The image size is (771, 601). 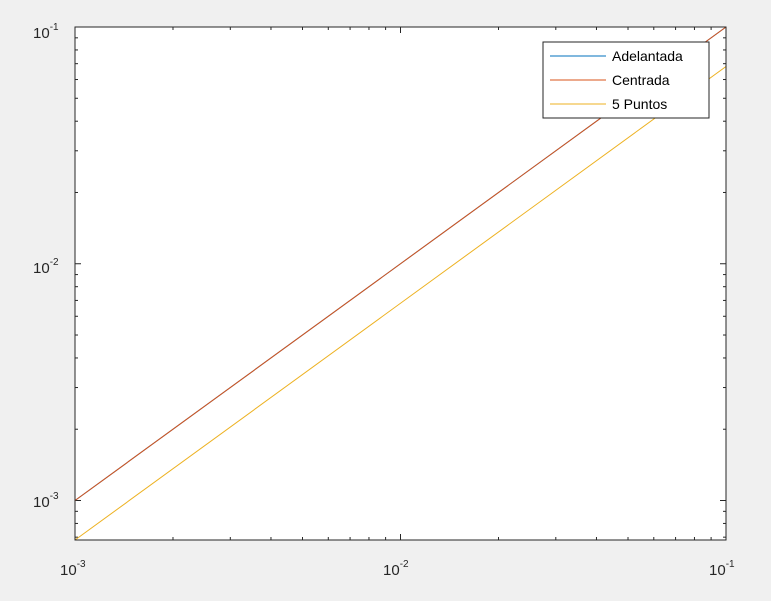 What do you see at coordinates (647, 56) in the screenshot?
I see `legend-label-adelantada: Adelantada` at bounding box center [647, 56].